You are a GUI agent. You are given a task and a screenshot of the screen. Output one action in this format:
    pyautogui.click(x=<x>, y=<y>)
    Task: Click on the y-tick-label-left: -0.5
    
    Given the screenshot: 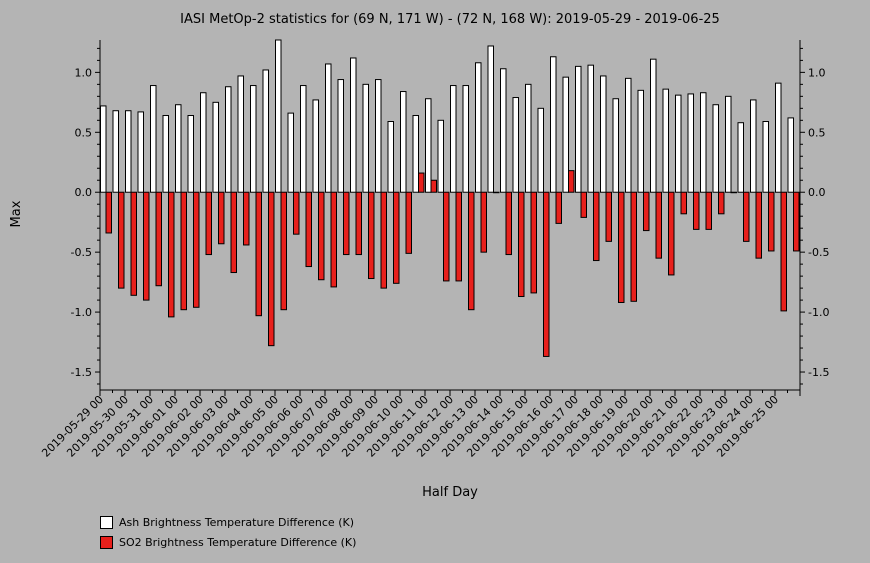 What is the action you would take?
    pyautogui.click(x=81, y=252)
    